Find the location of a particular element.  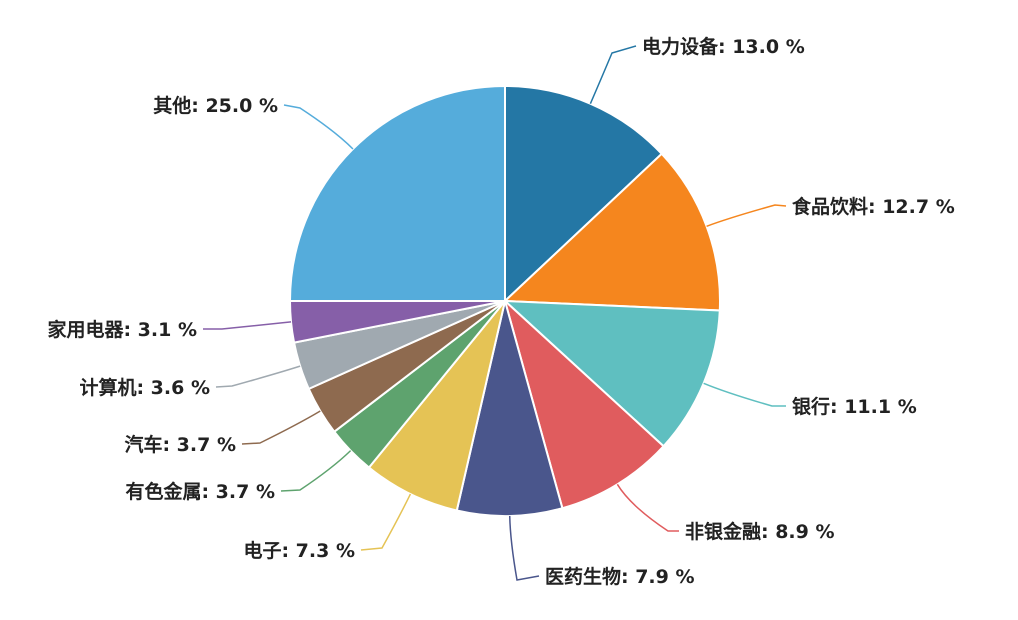

slice-label: 其他: 25.0 % is located at coordinates (215, 105).